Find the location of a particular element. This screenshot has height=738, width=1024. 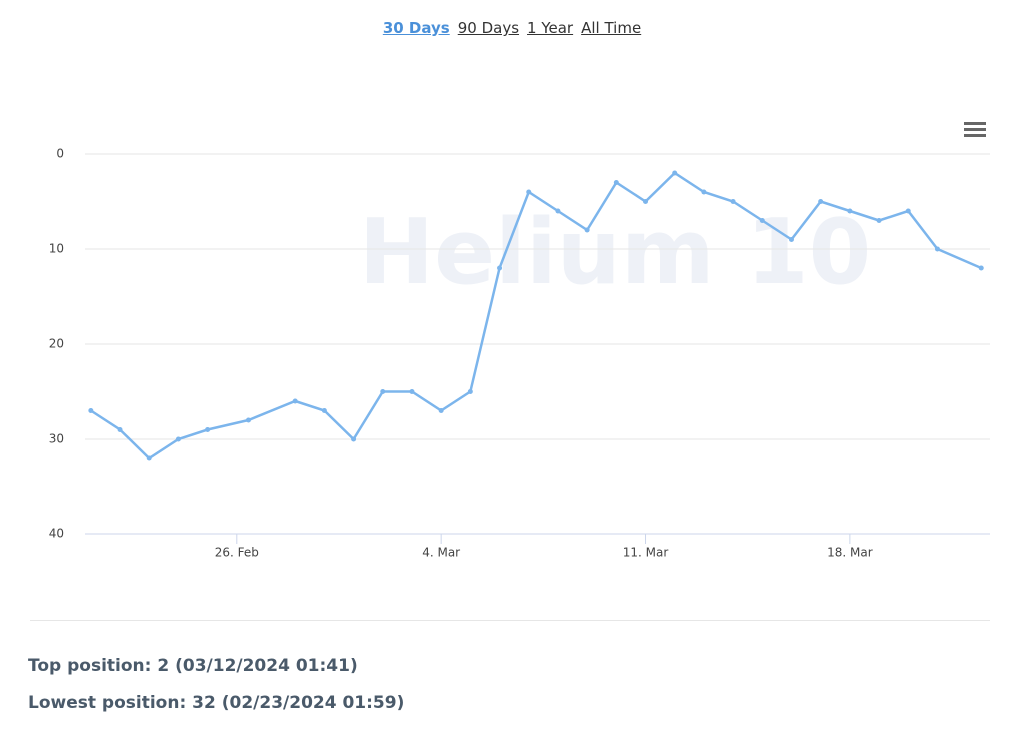

x-tick-label: 4. Mar is located at coordinates (441, 553).